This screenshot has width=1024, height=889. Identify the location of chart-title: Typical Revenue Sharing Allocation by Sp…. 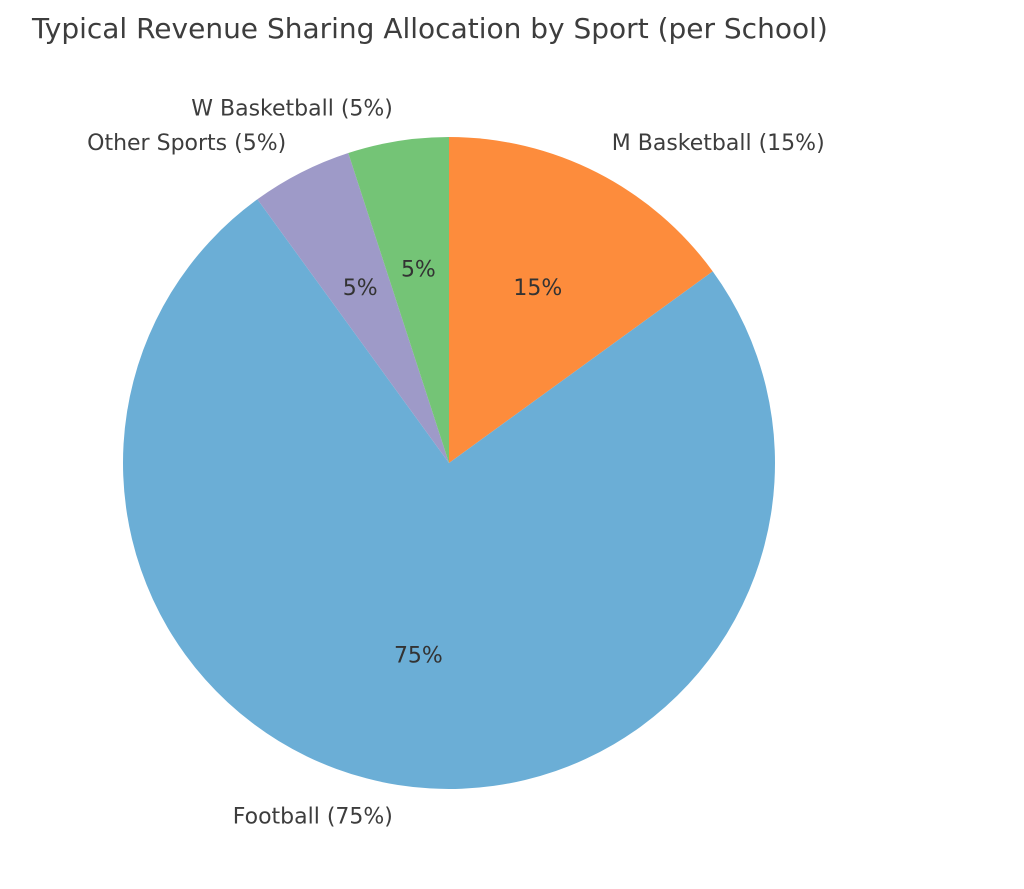
(430, 28).